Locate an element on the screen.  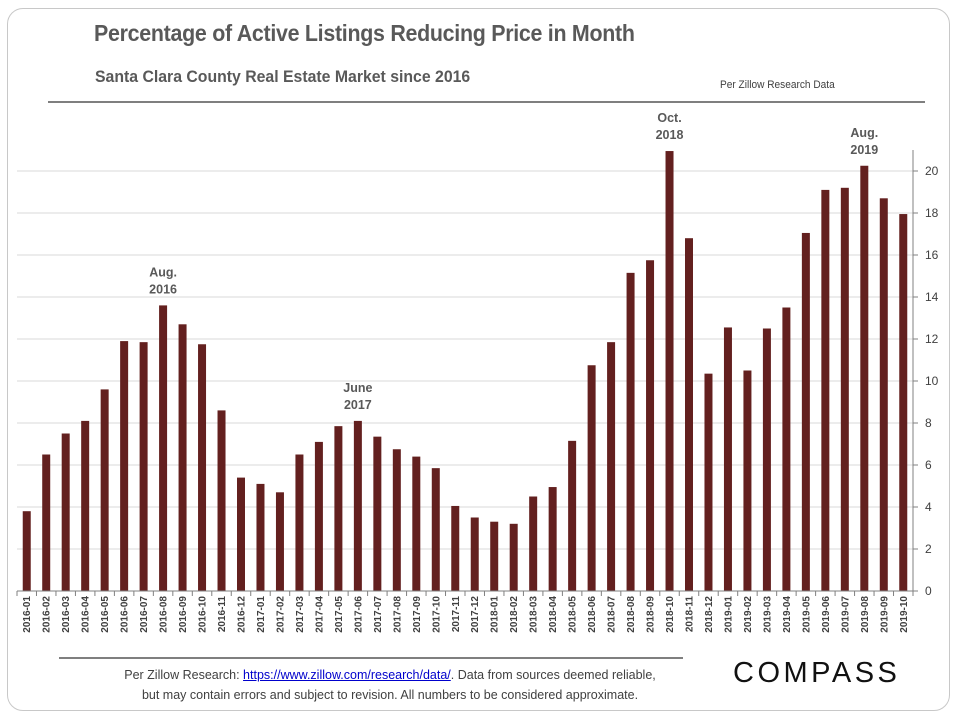
zillow-research-link: https://www.zillow.com/research/data/ is located at coordinates (347, 675).